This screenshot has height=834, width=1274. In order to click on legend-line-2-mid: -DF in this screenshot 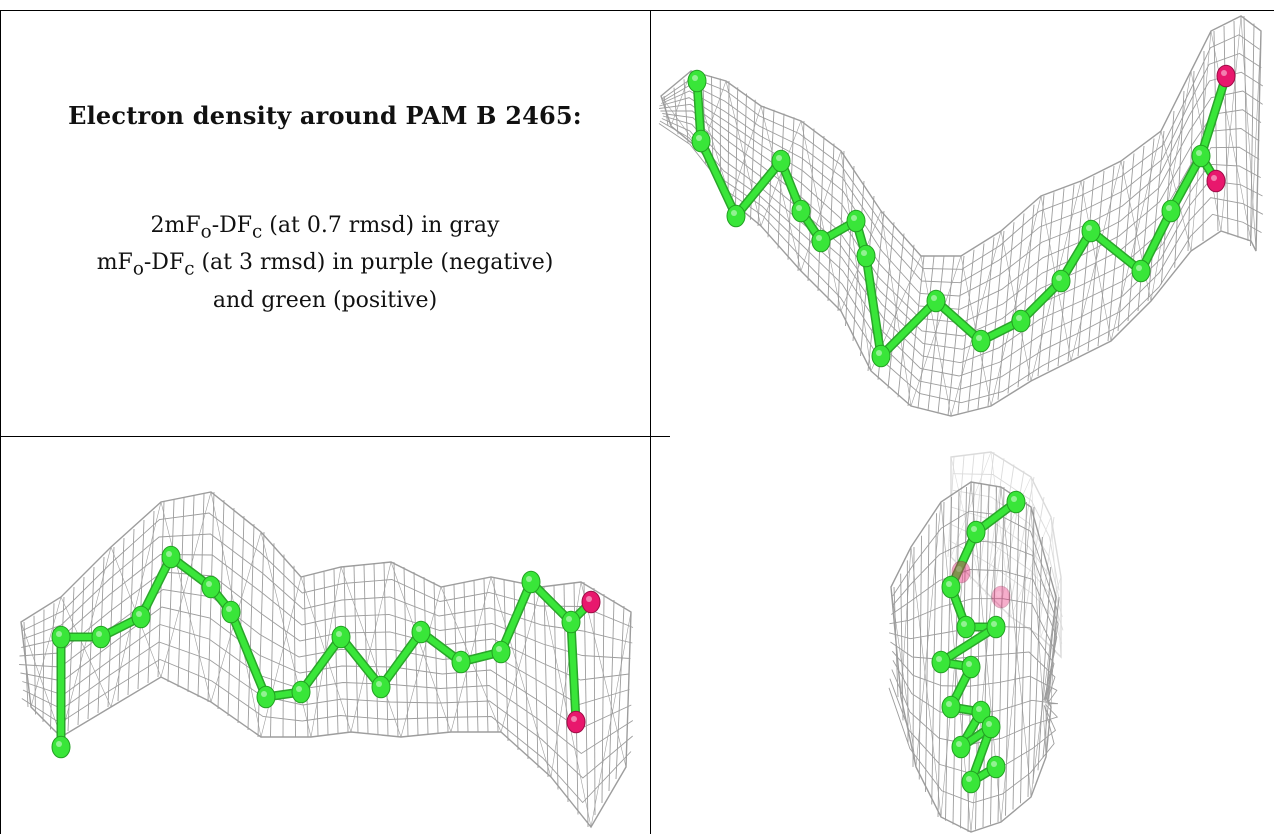, I will do `click(164, 263)`.